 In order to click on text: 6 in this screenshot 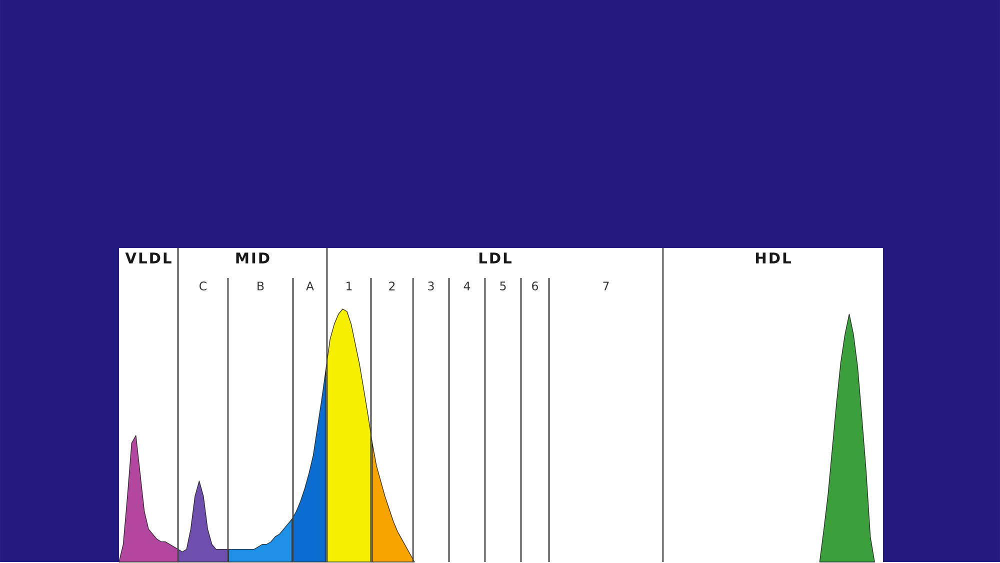, I will do `click(535, 286)`.